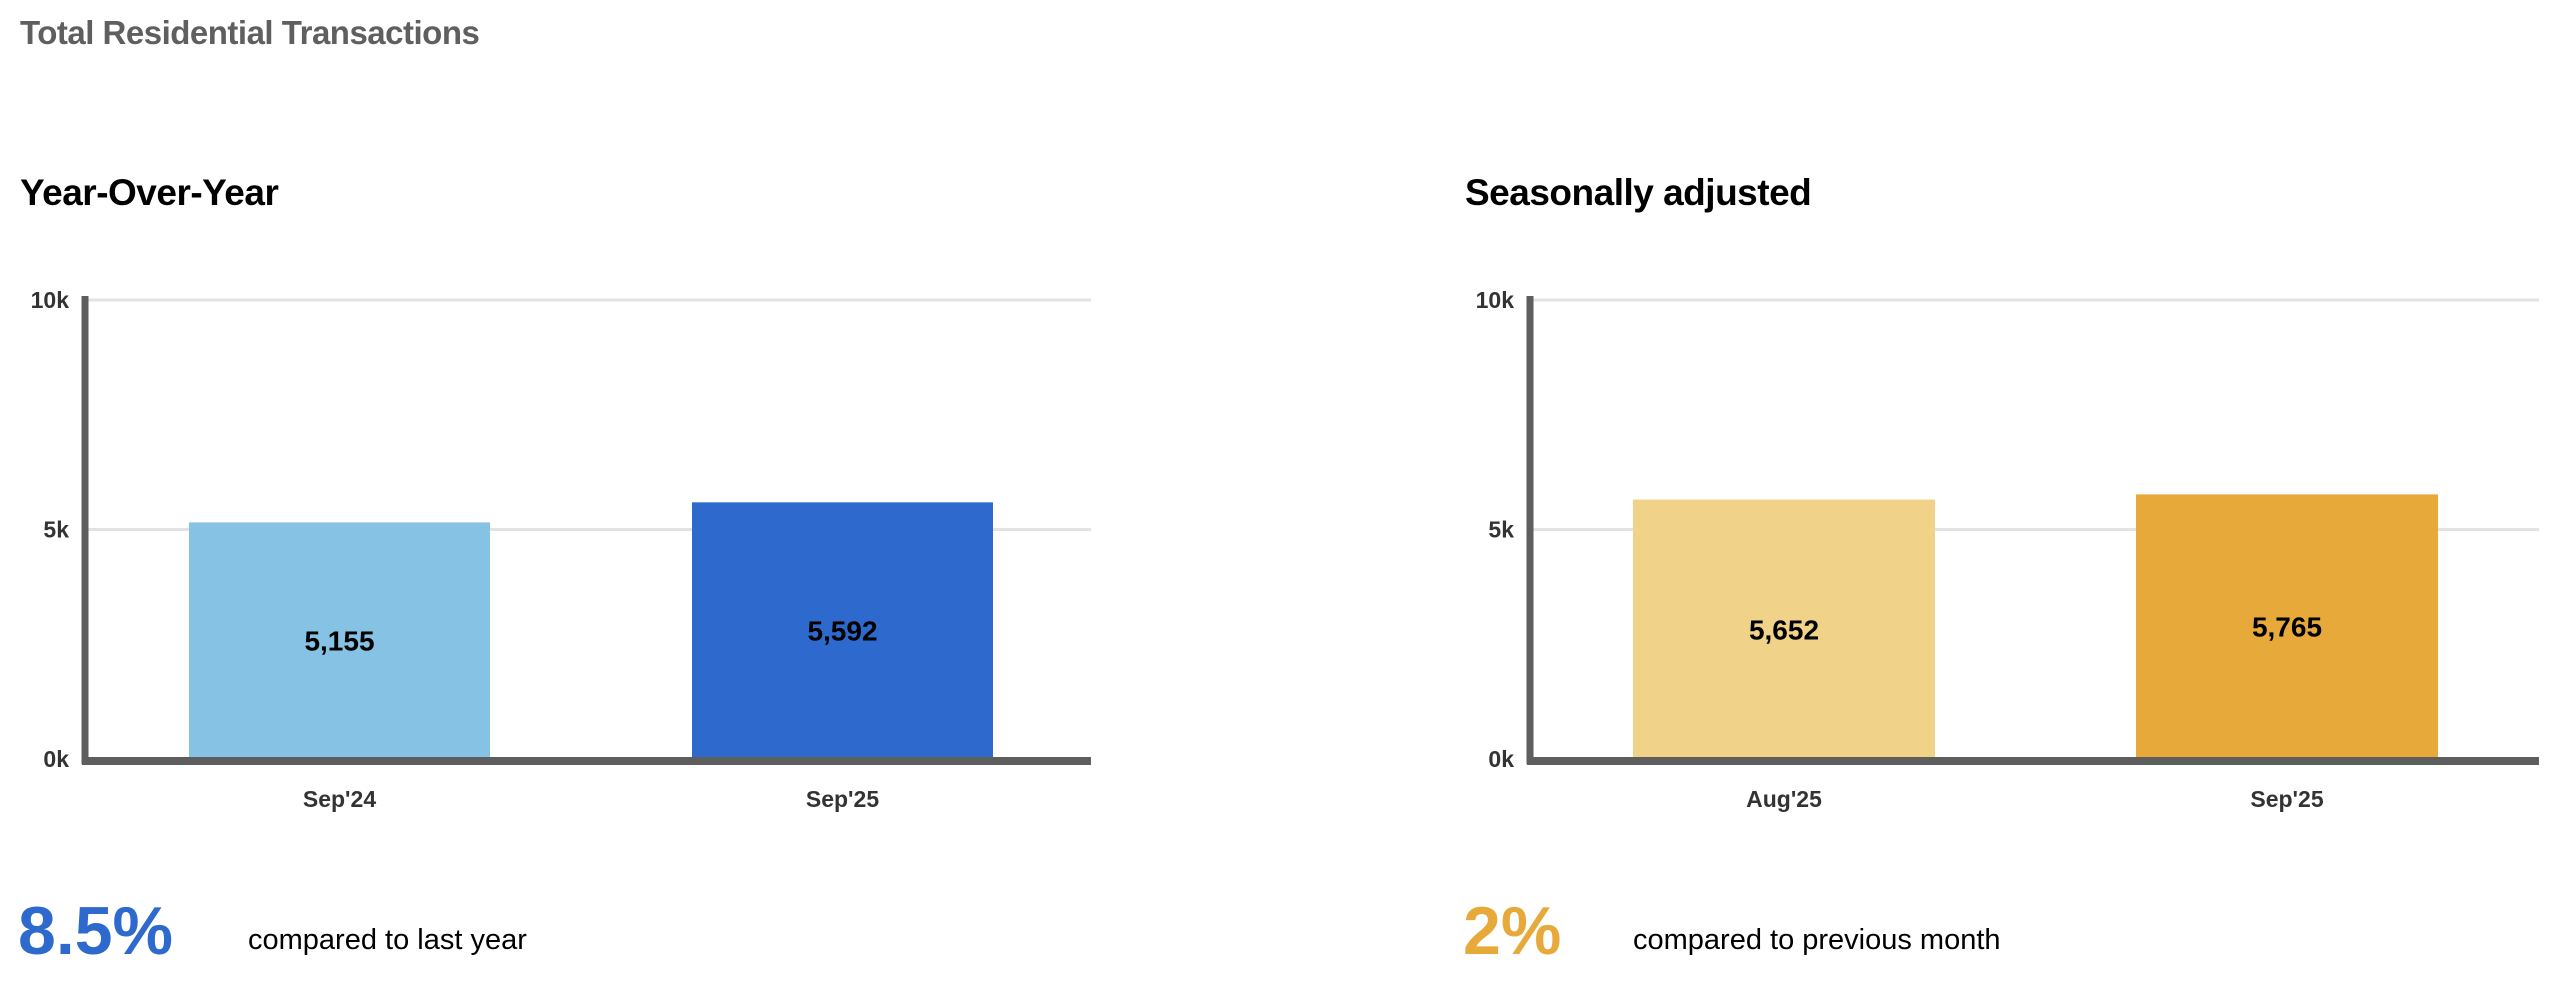  Describe the element at coordinates (339, 799) in the screenshot. I see `x-tick-label: Sep'24` at that location.